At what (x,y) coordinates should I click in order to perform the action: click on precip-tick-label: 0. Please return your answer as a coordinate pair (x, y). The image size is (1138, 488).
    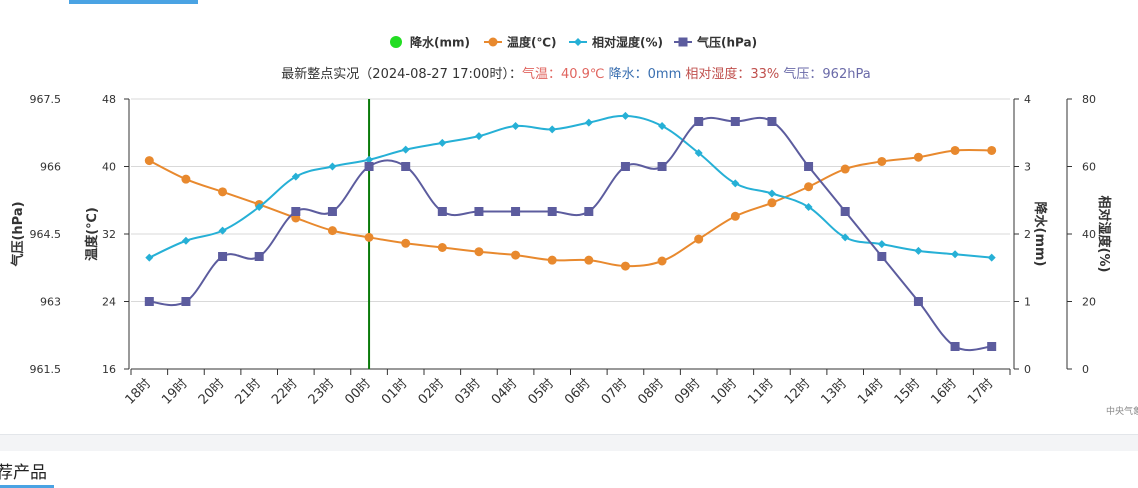
    Looking at the image, I should click on (1027, 369).